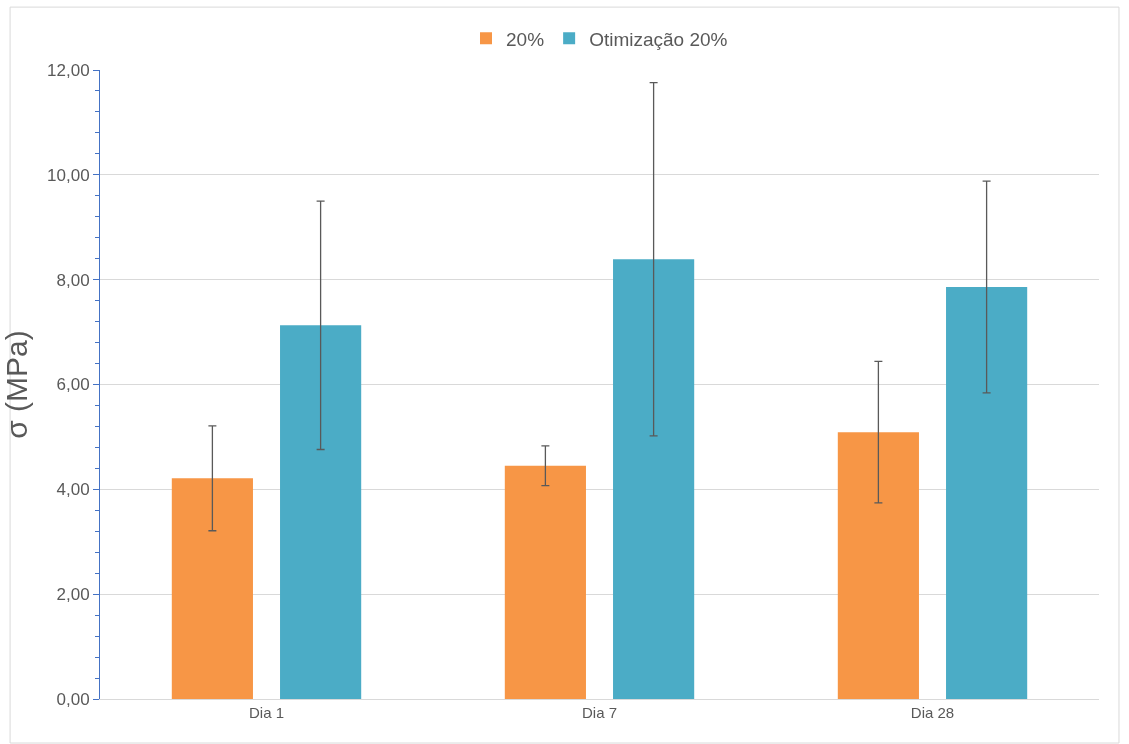 This screenshot has height=744, width=1129. Describe the element at coordinates (73, 699) in the screenshot. I see `y-tick-label: 0,00` at that location.